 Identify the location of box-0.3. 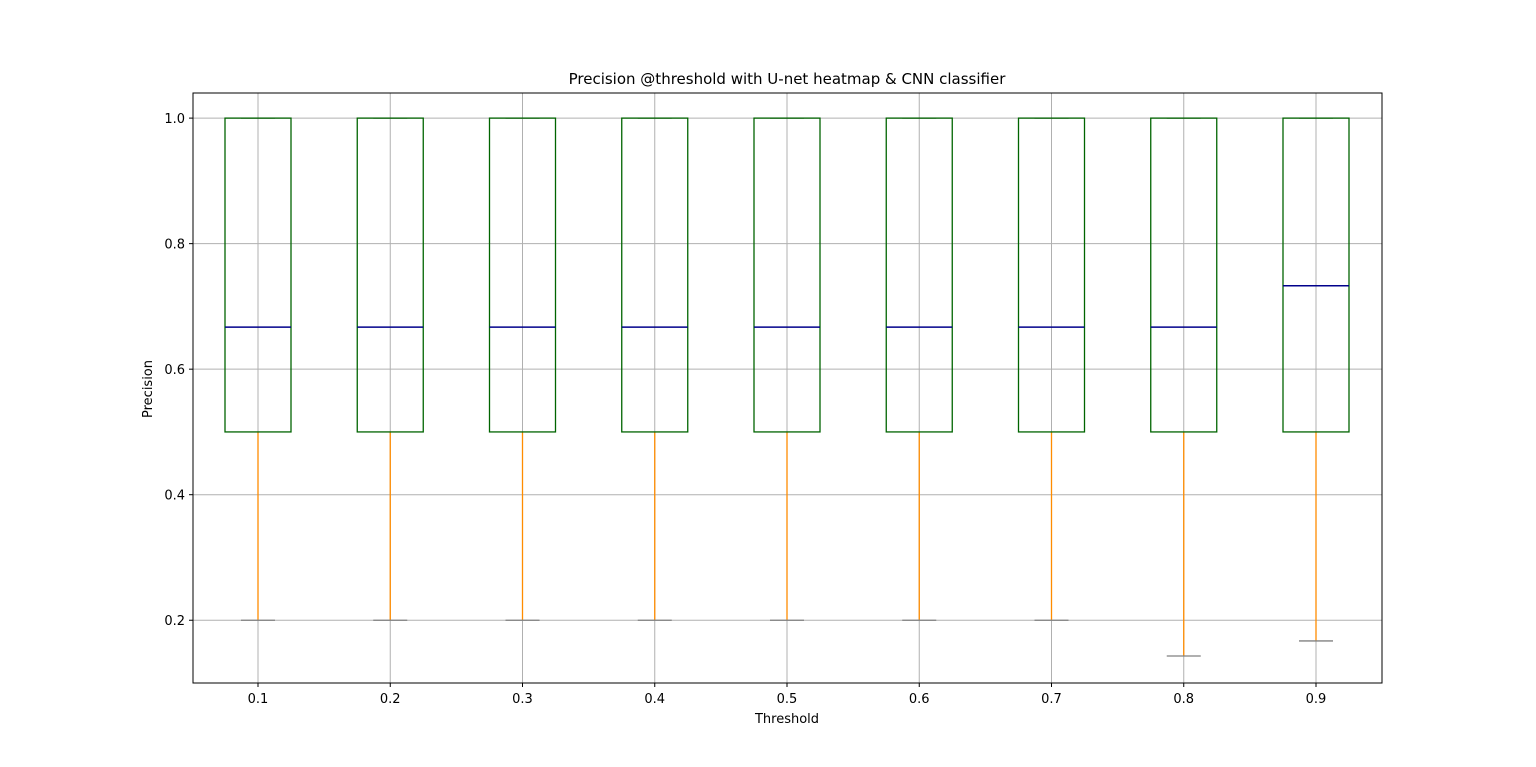
(522, 369).